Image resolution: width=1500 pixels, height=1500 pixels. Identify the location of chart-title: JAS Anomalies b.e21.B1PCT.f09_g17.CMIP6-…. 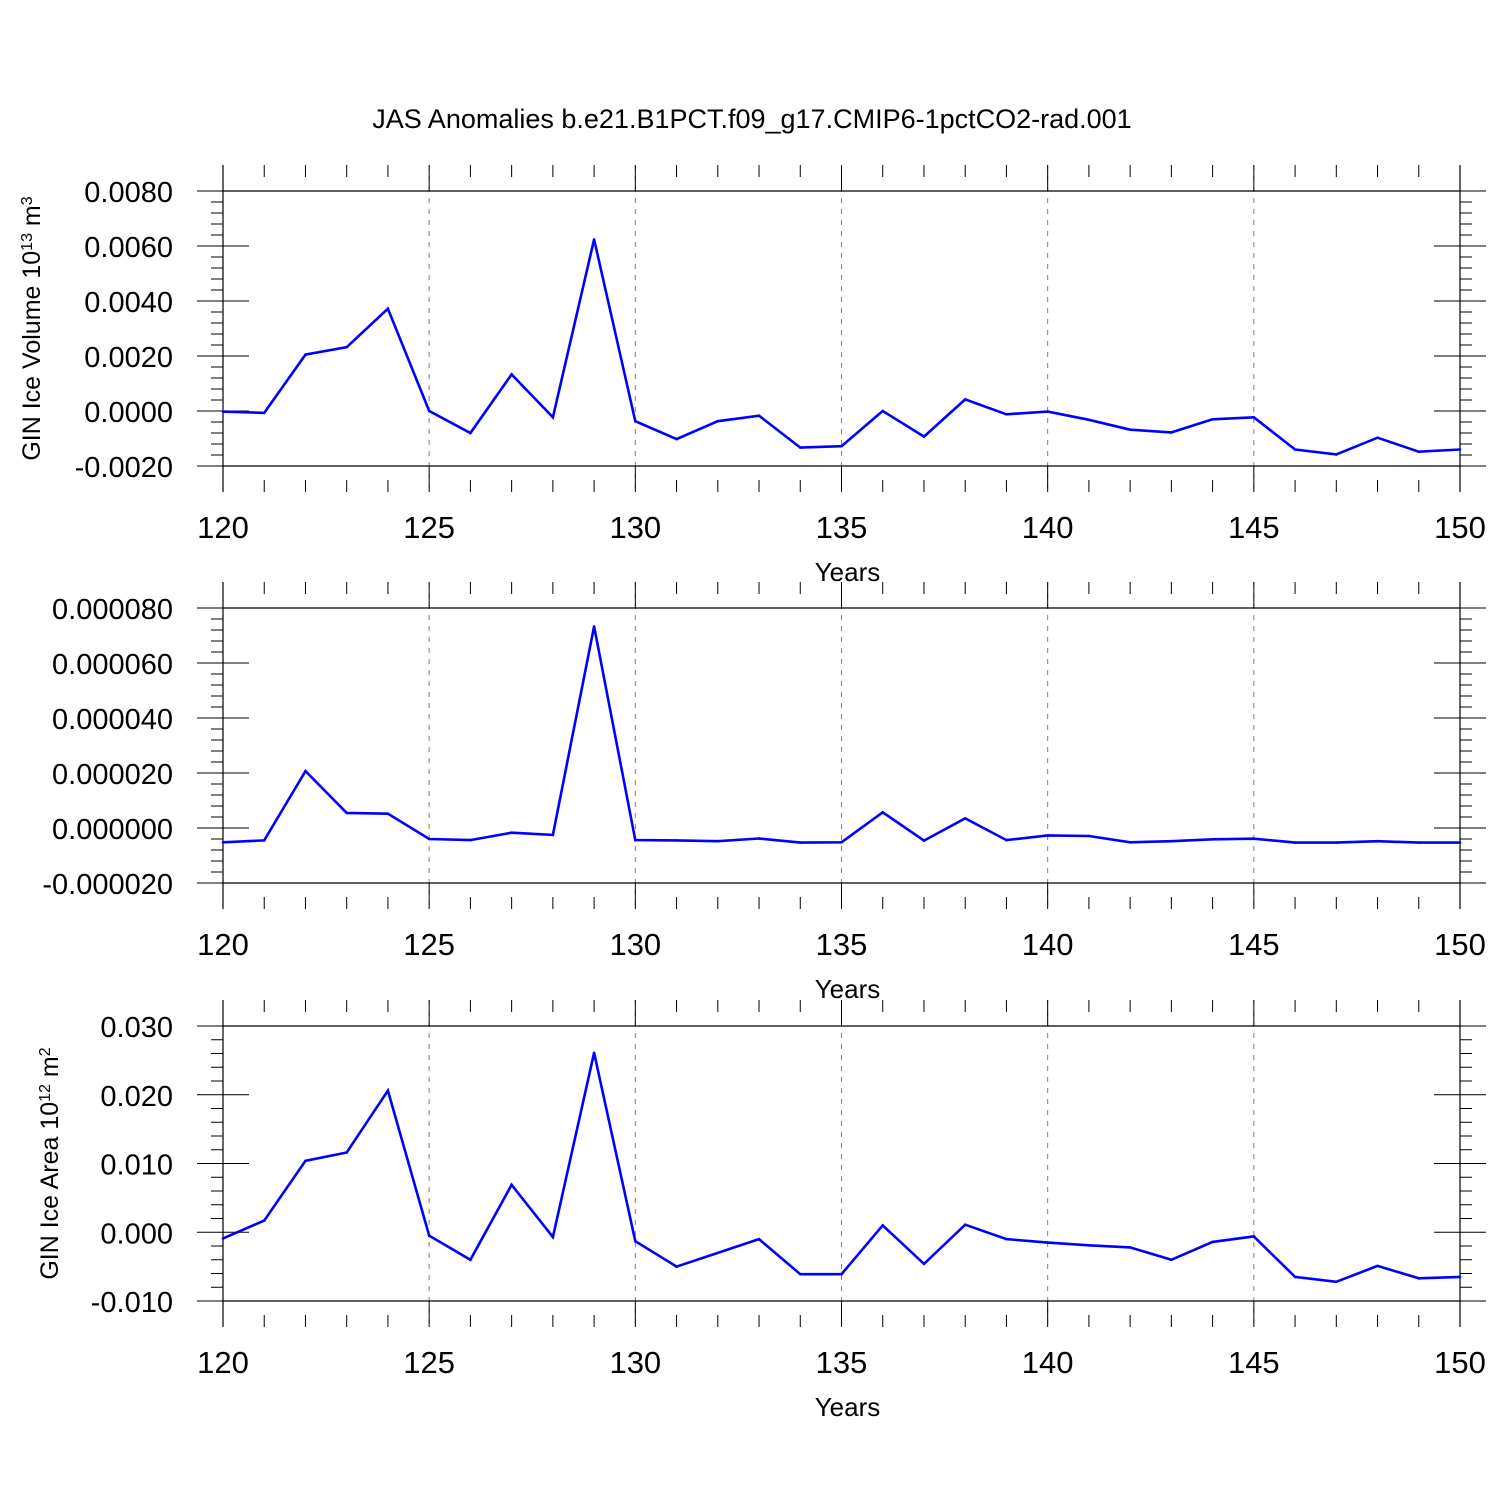
(751, 119).